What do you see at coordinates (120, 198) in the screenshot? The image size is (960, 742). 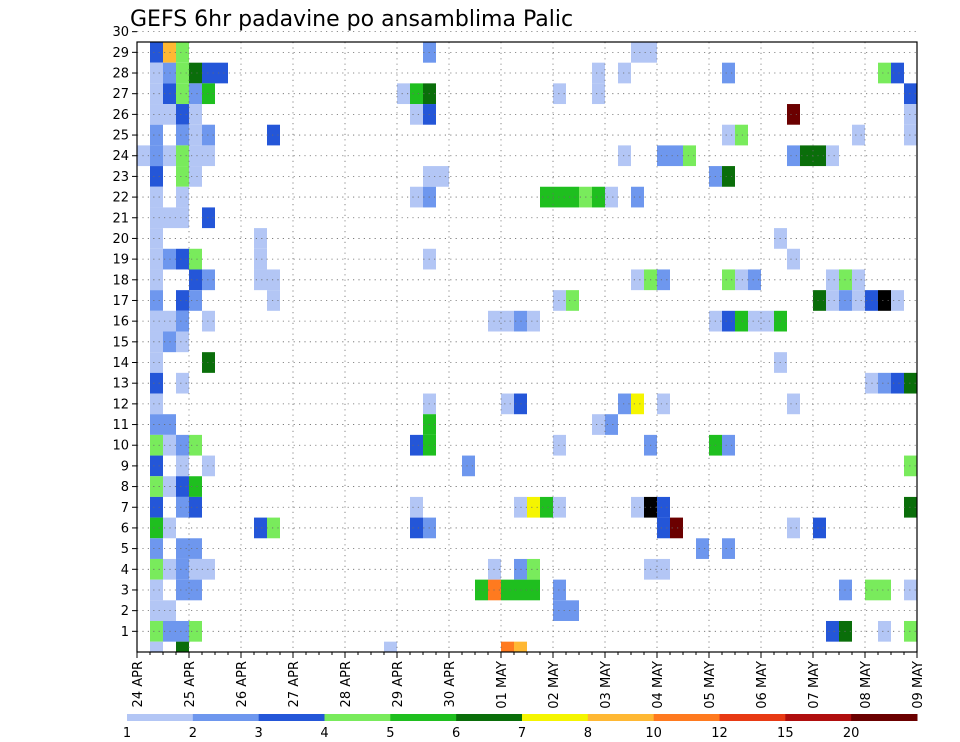 I see `y-tick-label: 22` at bounding box center [120, 198].